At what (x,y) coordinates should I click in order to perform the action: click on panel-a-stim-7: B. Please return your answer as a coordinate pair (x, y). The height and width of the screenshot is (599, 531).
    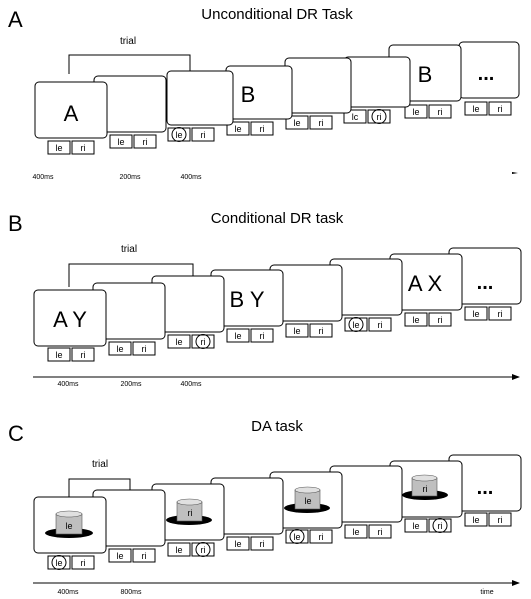
    Looking at the image, I should click on (425, 74).